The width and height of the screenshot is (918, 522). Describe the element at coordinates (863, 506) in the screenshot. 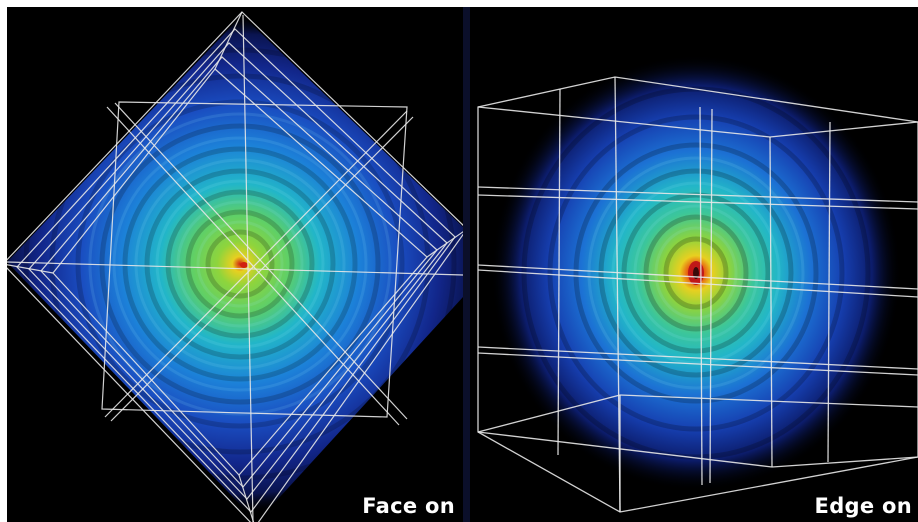

I see `edge-on-caption: Edge on` at that location.